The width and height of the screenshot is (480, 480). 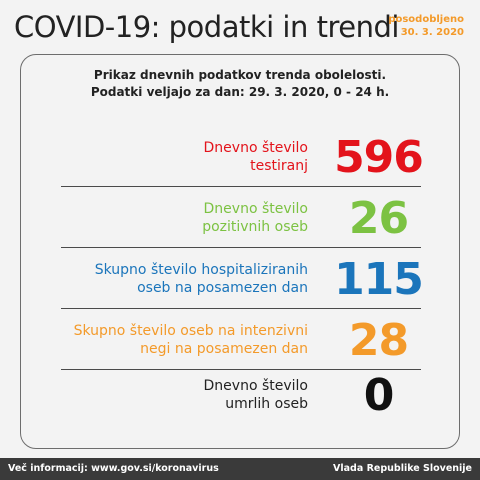 I want to click on stat-value: 596, so click(x=379, y=157).